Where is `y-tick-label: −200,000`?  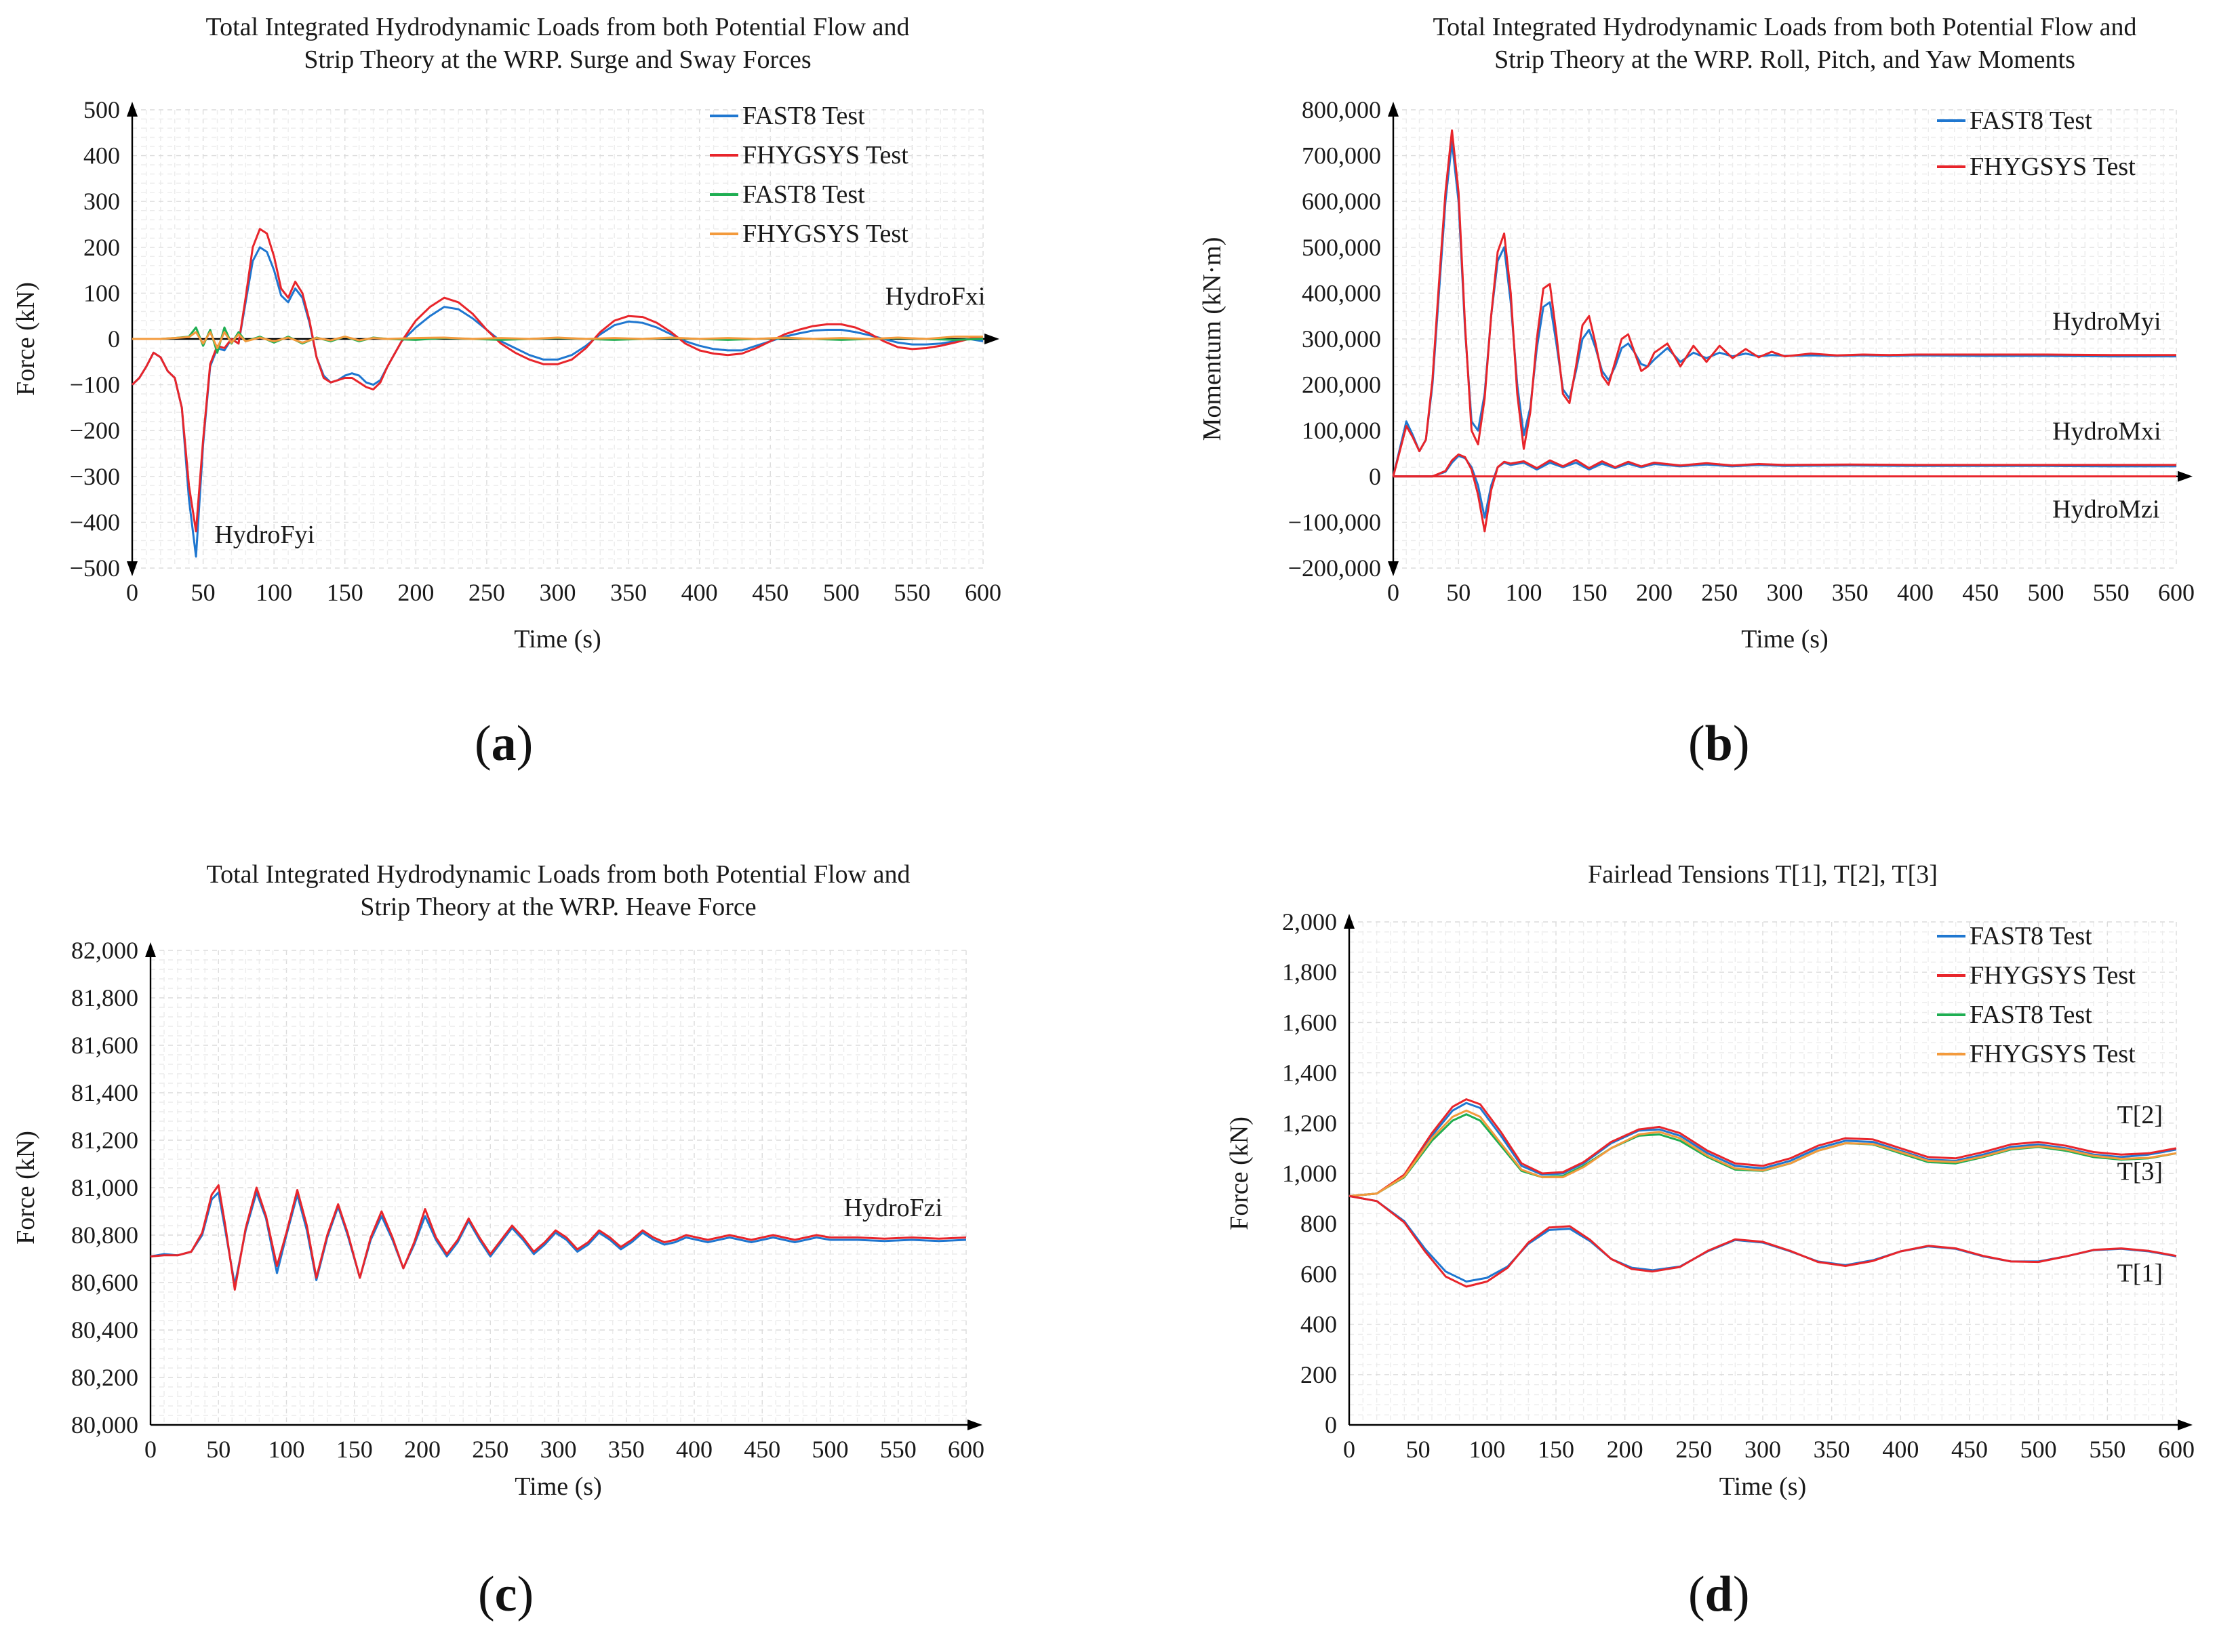 y-tick-label: −200,000 is located at coordinates (1334, 568).